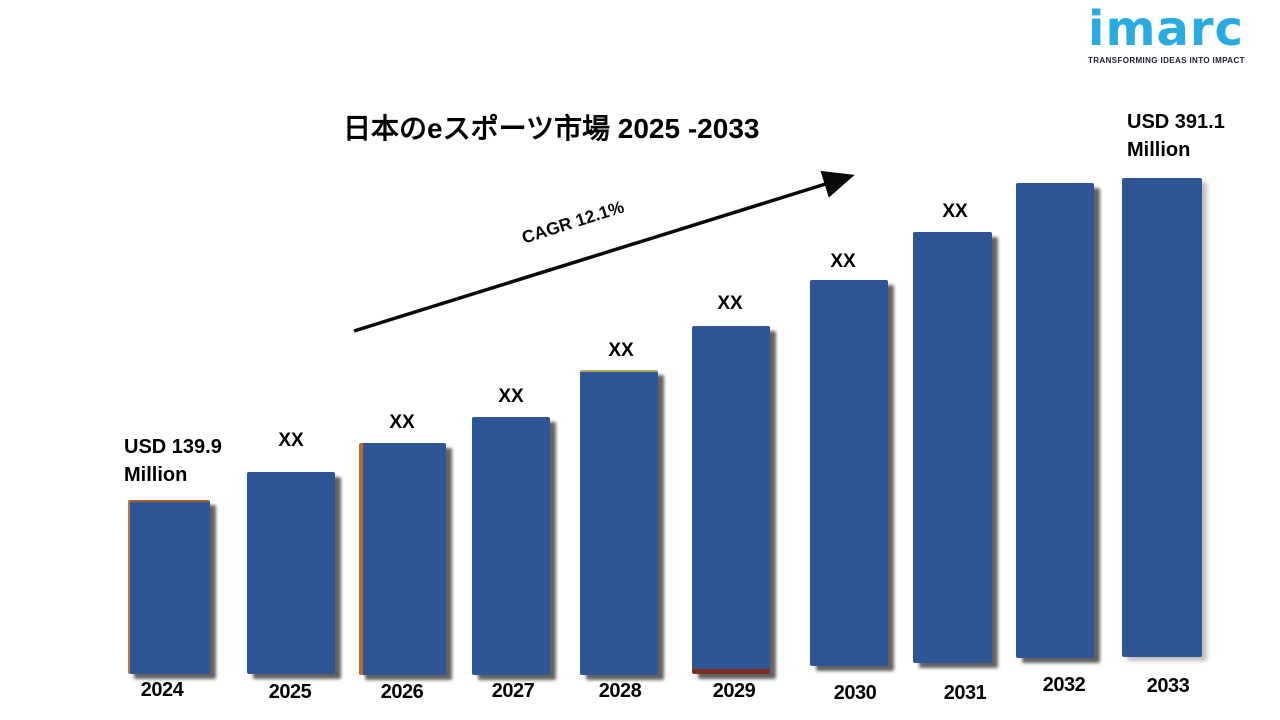 This screenshot has height=720, width=1280. Describe the element at coordinates (291, 440) in the screenshot. I see `value-label-2025: XX` at that location.